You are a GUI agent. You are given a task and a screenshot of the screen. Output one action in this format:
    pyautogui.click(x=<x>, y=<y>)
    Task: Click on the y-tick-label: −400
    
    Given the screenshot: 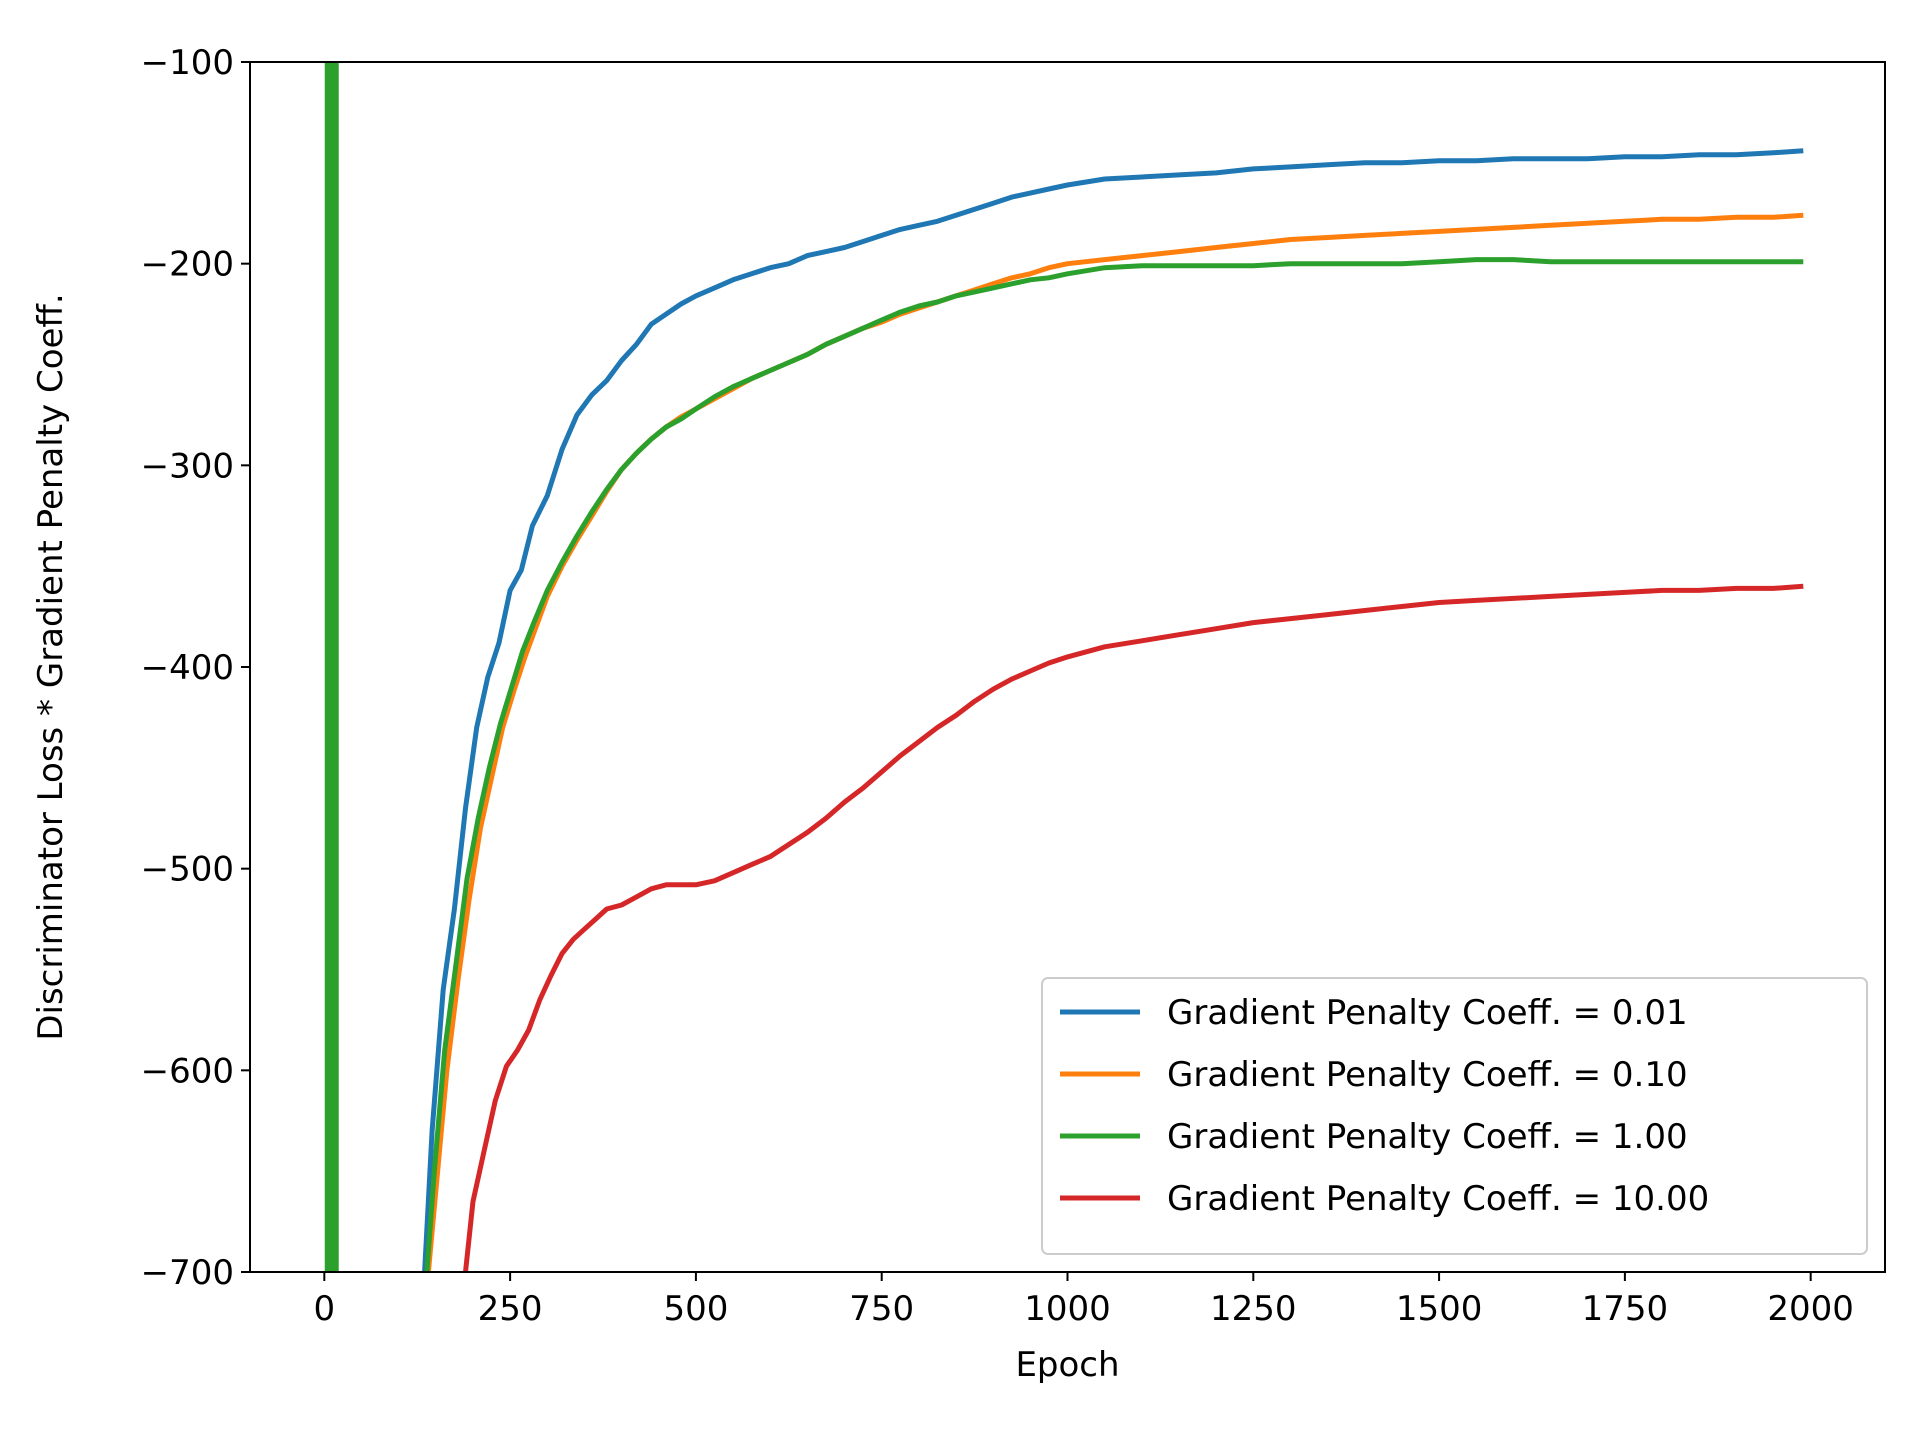 What is the action you would take?
    pyautogui.click(x=187, y=668)
    